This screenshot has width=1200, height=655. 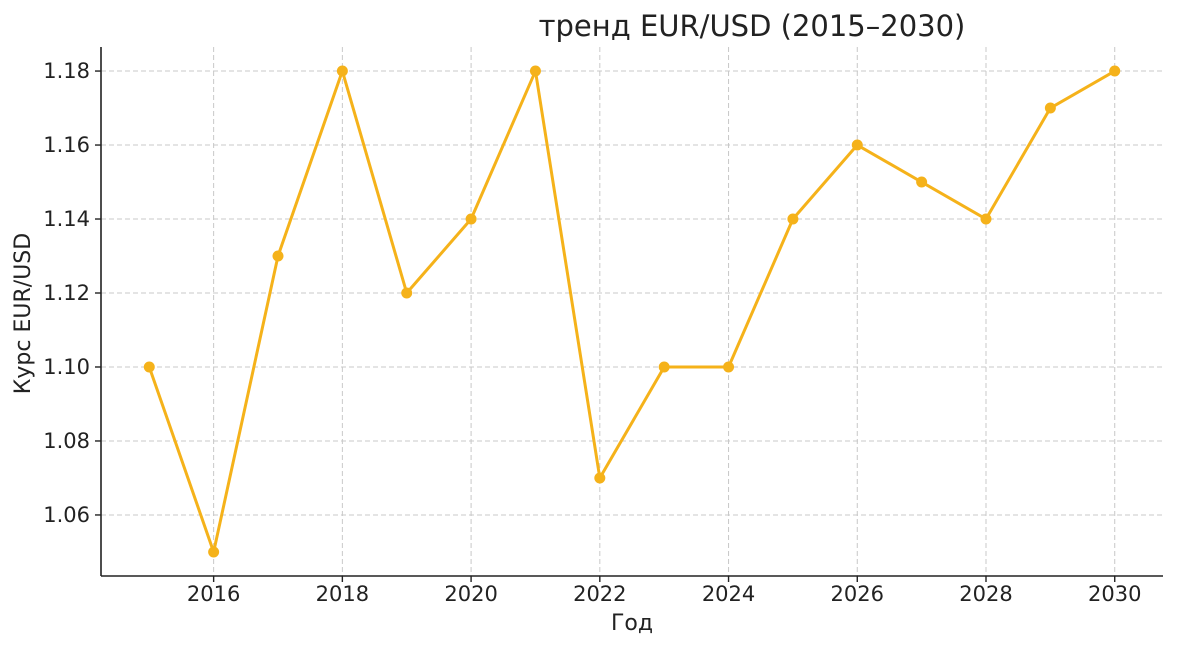 I want to click on x-axis-title: Год, so click(x=632, y=623).